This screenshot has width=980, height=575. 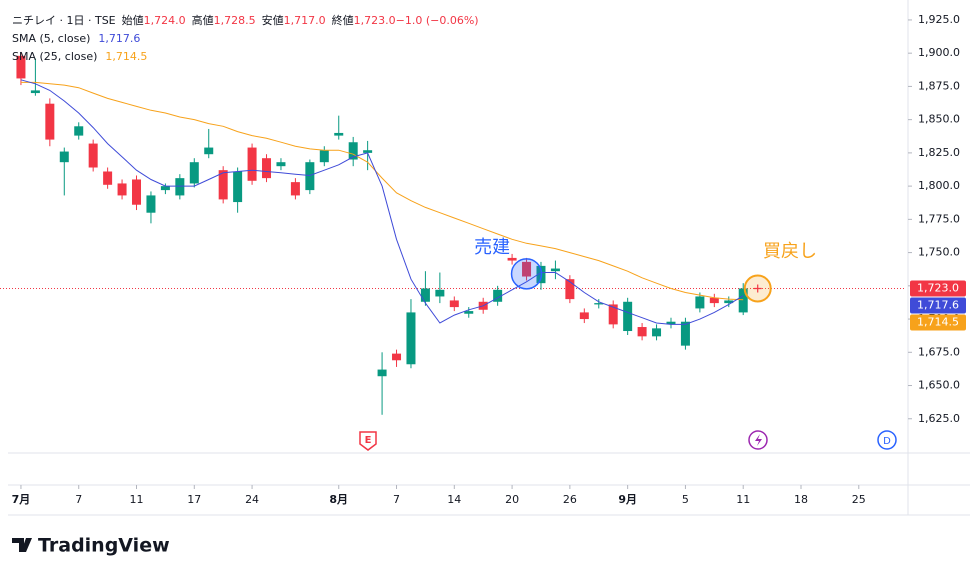 I want to click on earnings-marker, so click(x=368, y=441).